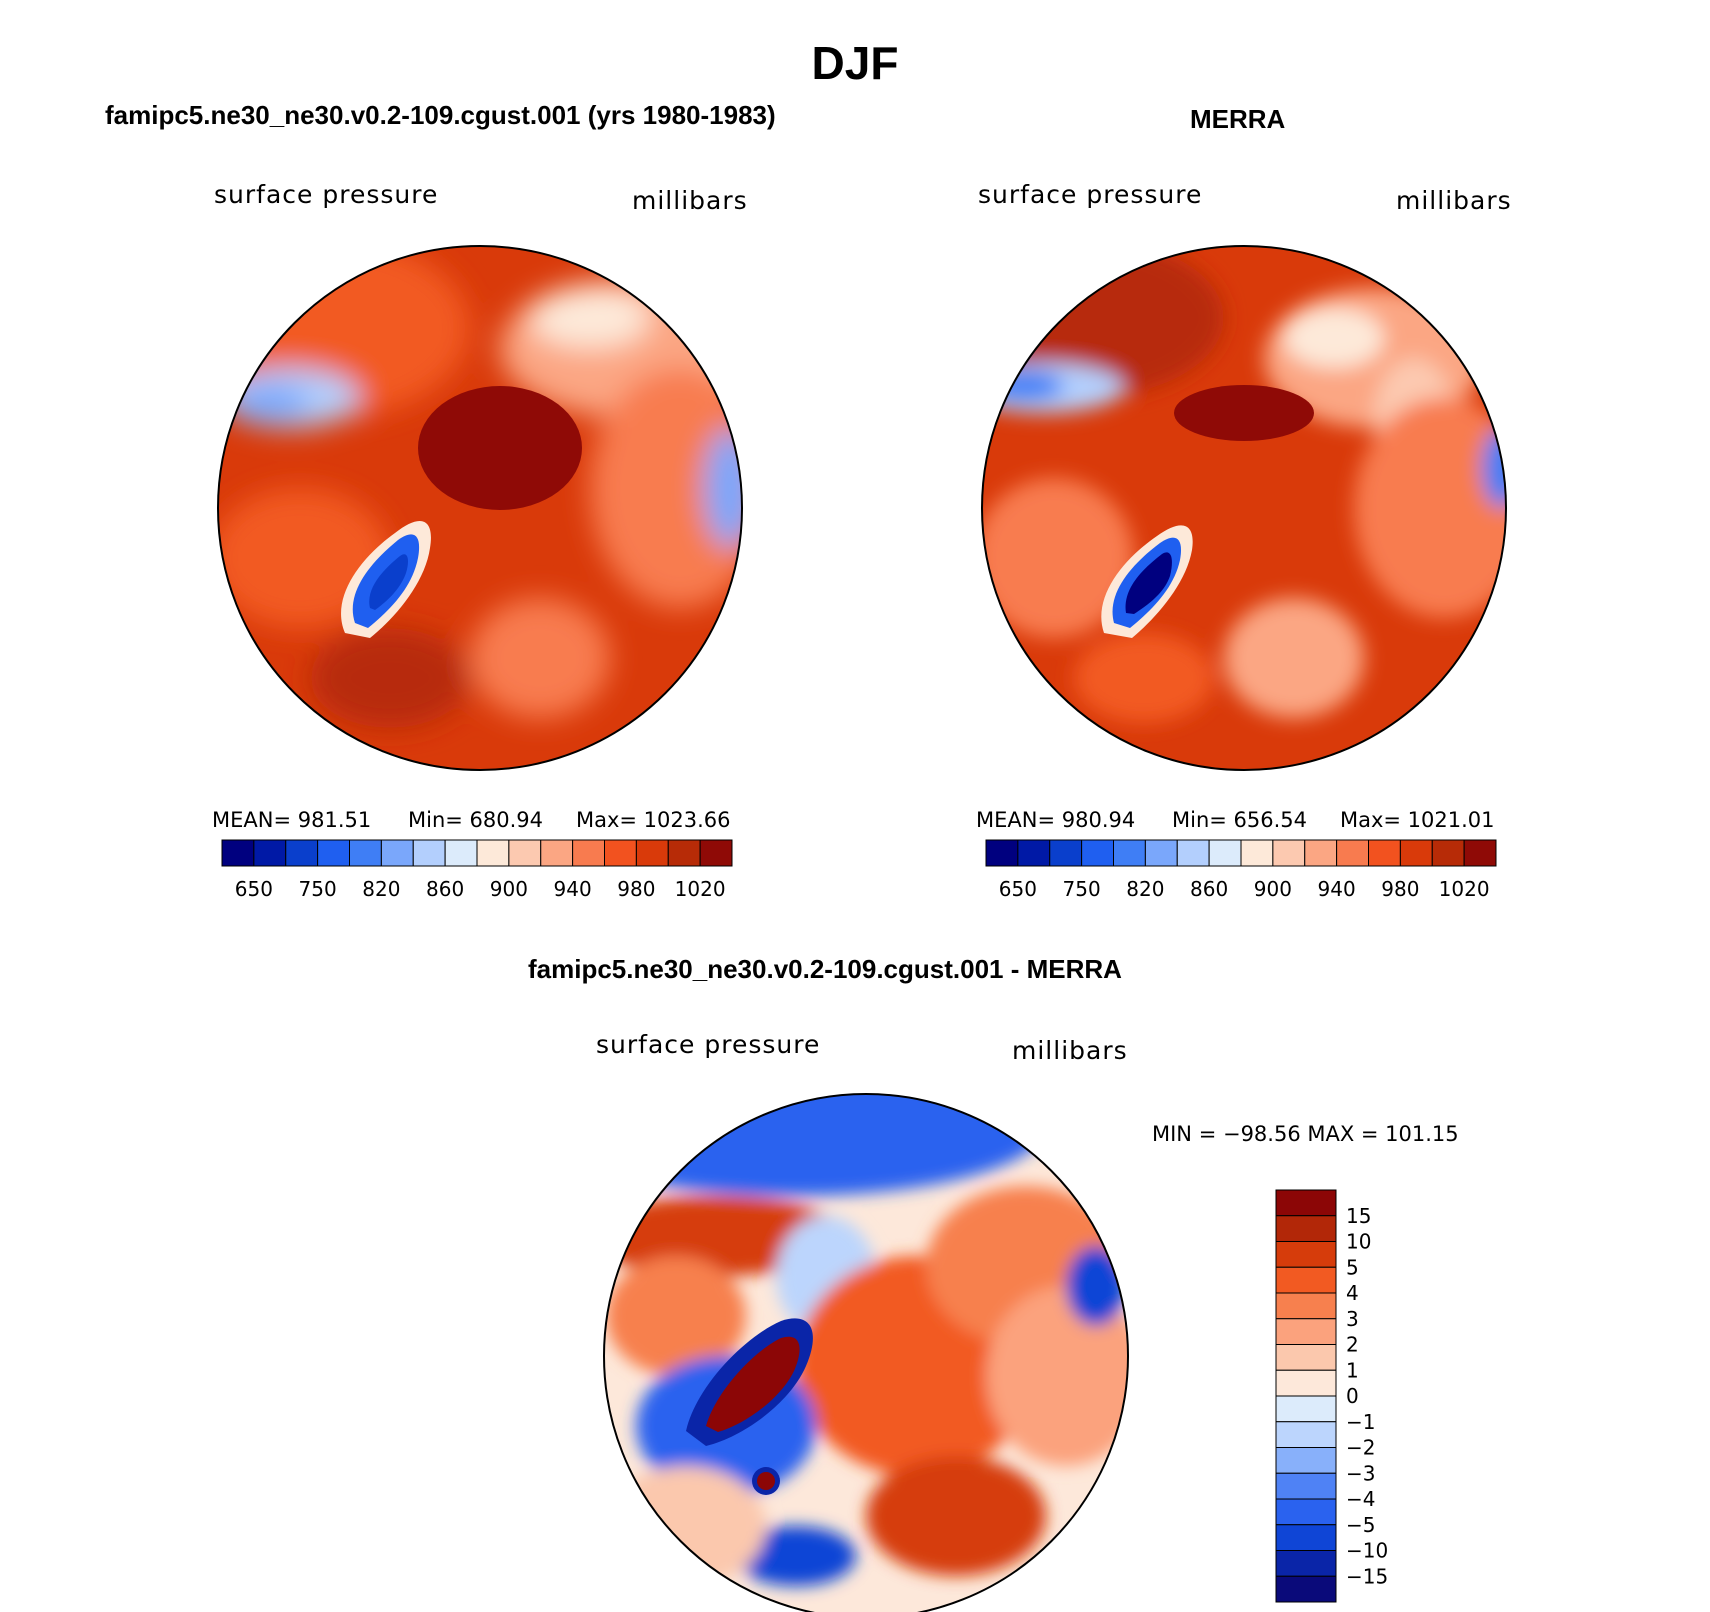 The height and width of the screenshot is (1612, 1710). Describe the element at coordinates (1241, 870) in the screenshot. I see `panel2-colorbar: 650 750 820 860 900 940 980 1020` at that location.